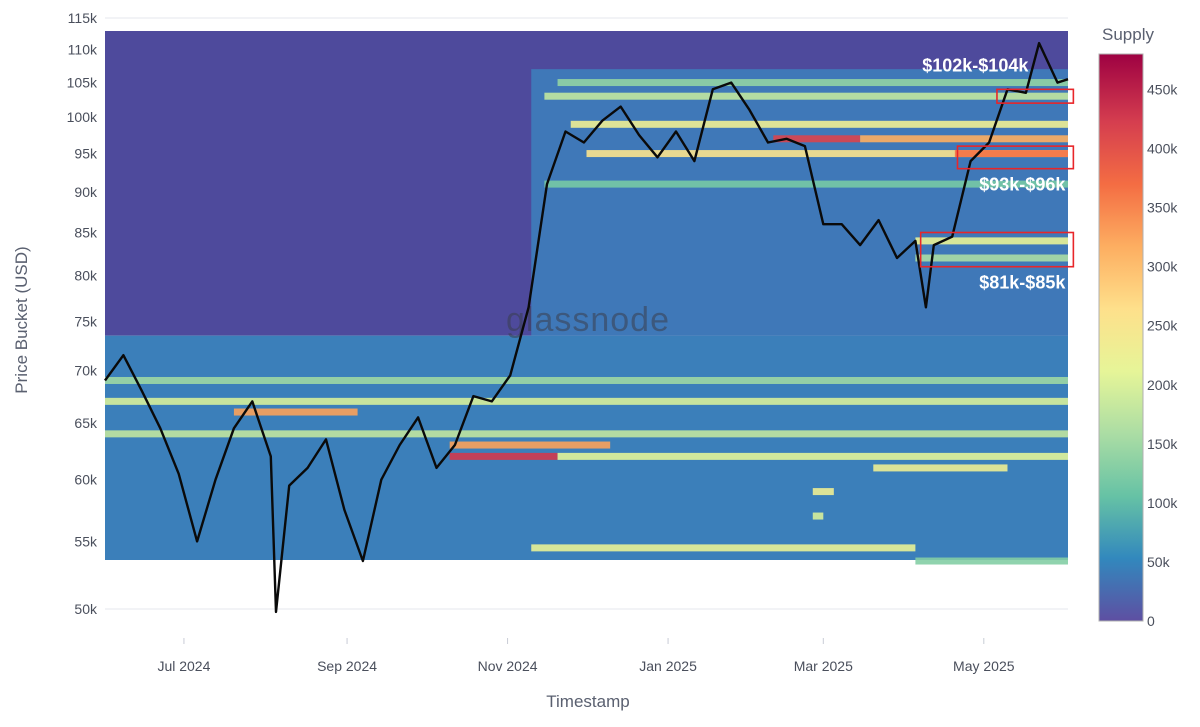 The height and width of the screenshot is (727, 1200). Describe the element at coordinates (1162, 444) in the screenshot. I see `colorbar-tick-label: 150k` at that location.